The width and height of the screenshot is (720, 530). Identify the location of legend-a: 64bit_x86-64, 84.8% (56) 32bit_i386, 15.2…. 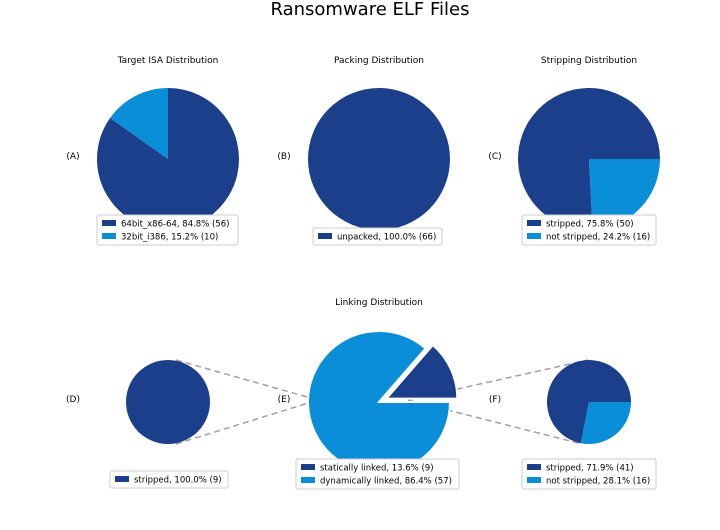
(167, 230).